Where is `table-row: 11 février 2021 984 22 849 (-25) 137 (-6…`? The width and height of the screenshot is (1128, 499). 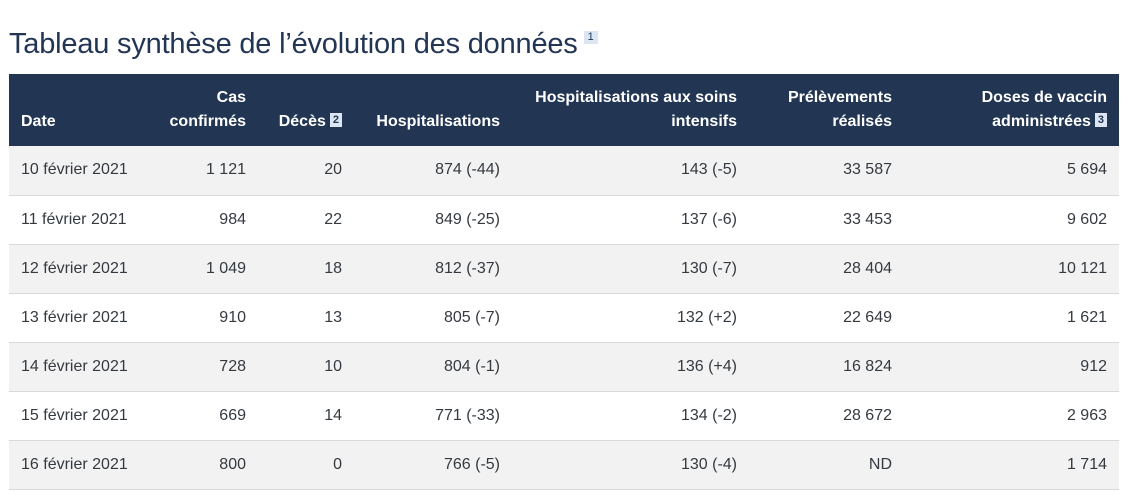 table-row: 11 février 2021 984 22 849 (-25) 137 (-6… is located at coordinates (564, 219).